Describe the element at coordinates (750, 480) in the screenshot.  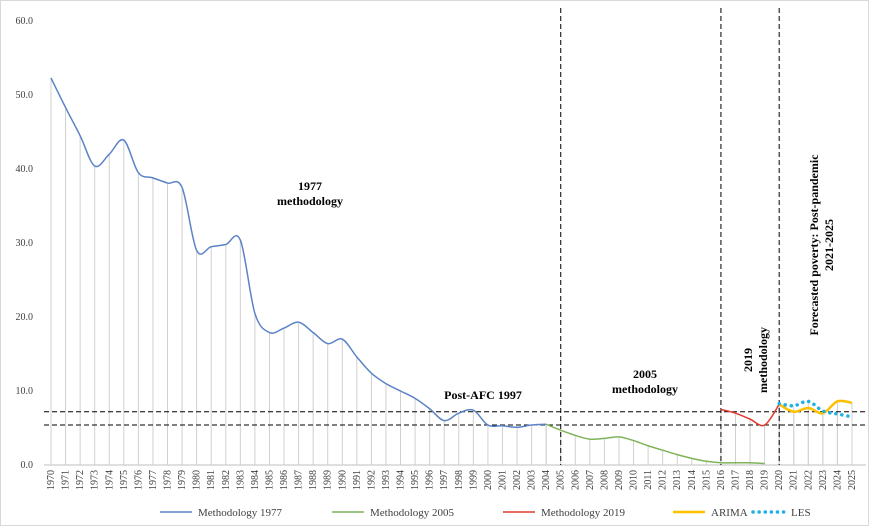
I see `x-tick-label: 2018` at that location.